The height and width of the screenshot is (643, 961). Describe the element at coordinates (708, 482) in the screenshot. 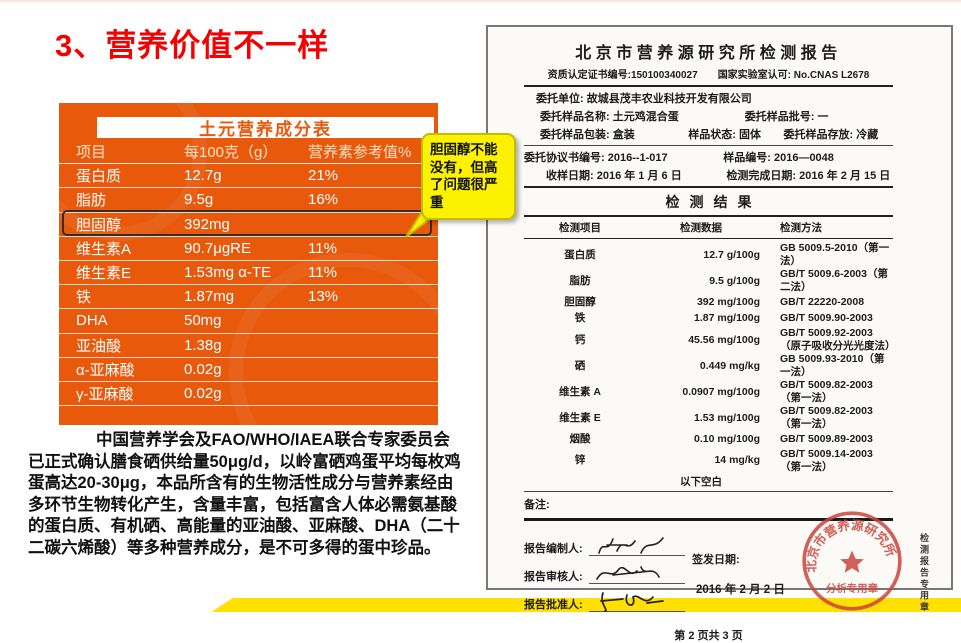

I see `results-blank-row: 以下空白` at that location.